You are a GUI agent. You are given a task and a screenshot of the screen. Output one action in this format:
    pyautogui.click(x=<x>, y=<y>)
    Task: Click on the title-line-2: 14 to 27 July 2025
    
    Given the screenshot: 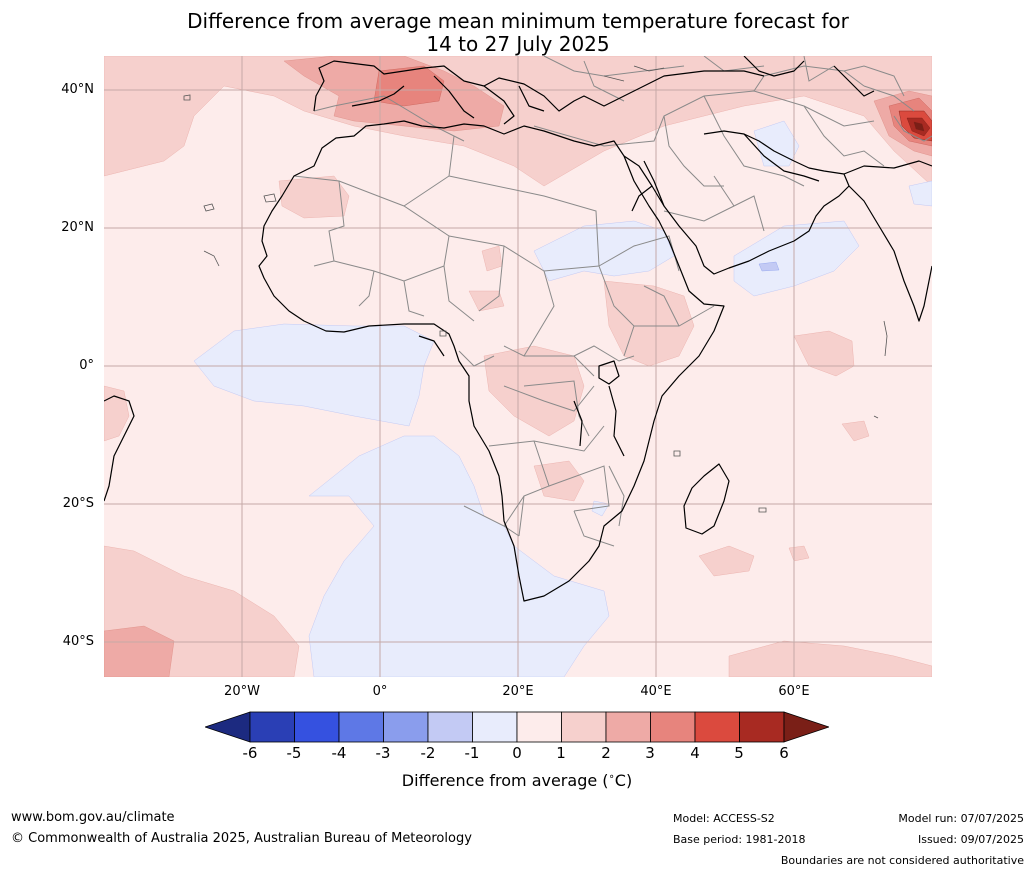 What is the action you would take?
    pyautogui.click(x=518, y=44)
    